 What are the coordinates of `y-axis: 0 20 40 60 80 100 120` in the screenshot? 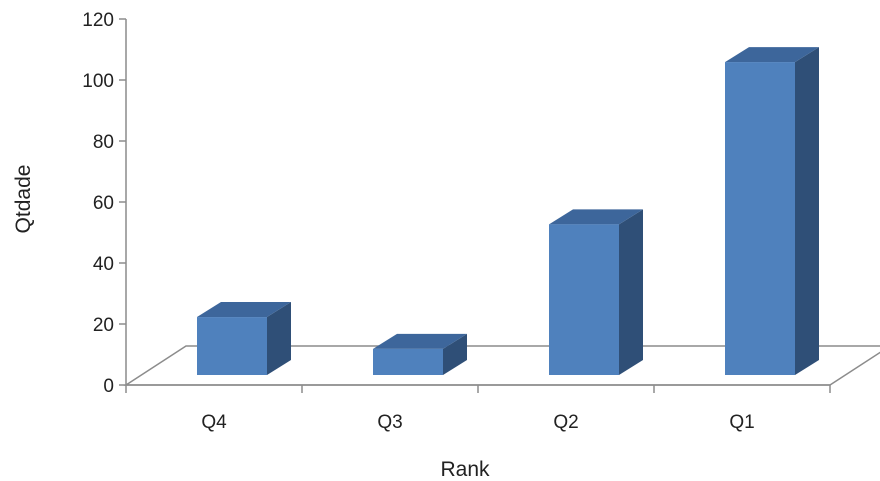 It's located at (104, 203).